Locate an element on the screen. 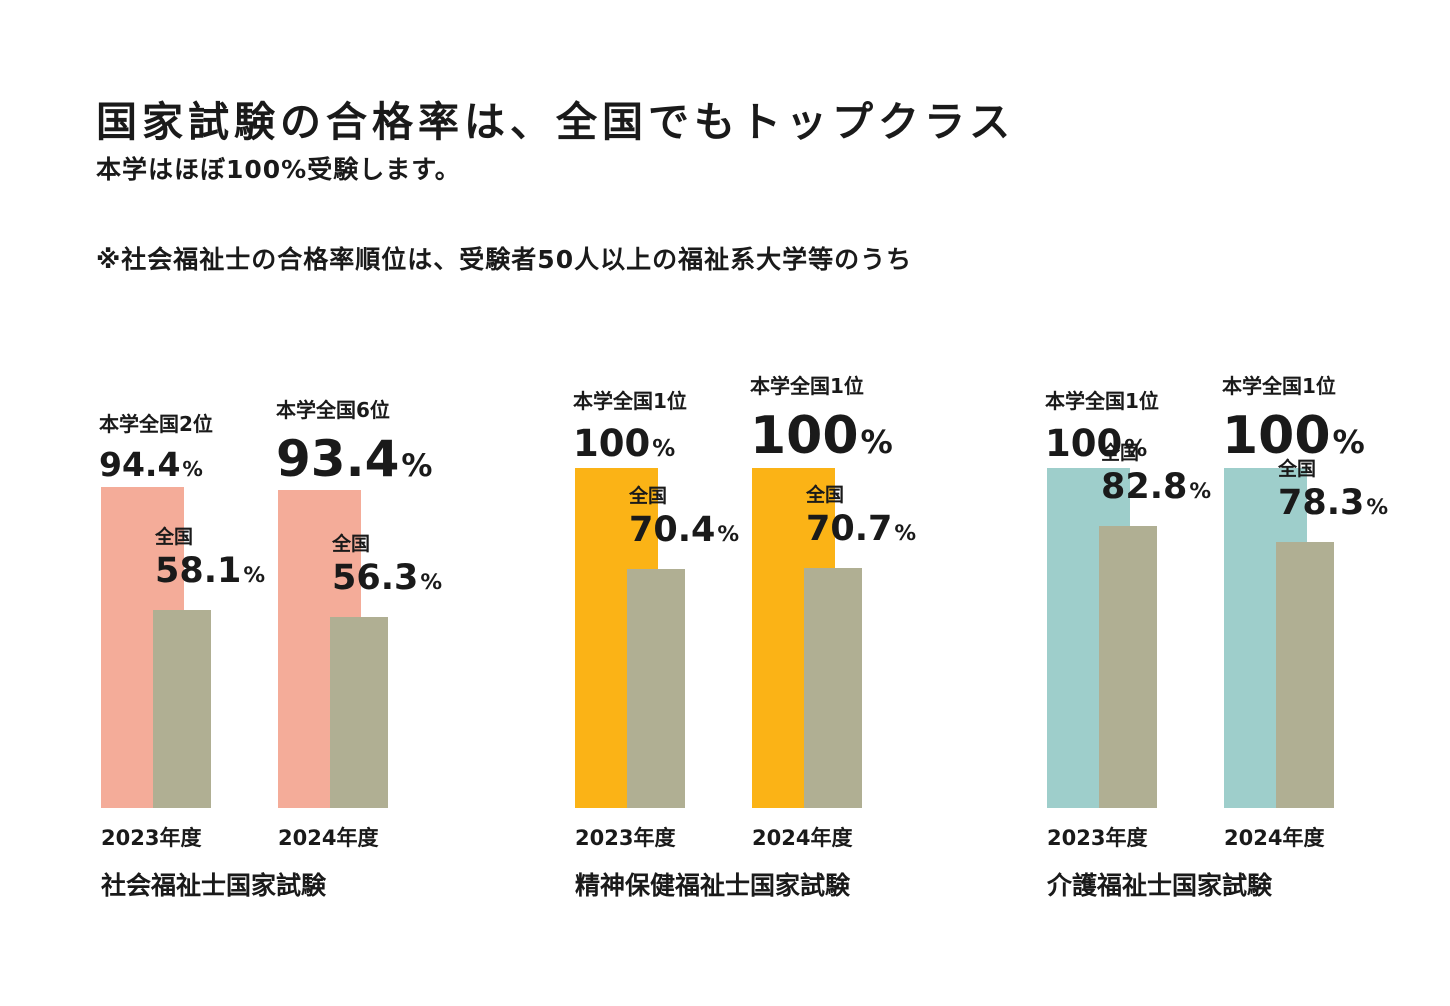 Image resolution: width=1450 pixels, height=1006 pixels. exam-name: 介護福祉士国家試験 is located at coordinates (1160, 885).